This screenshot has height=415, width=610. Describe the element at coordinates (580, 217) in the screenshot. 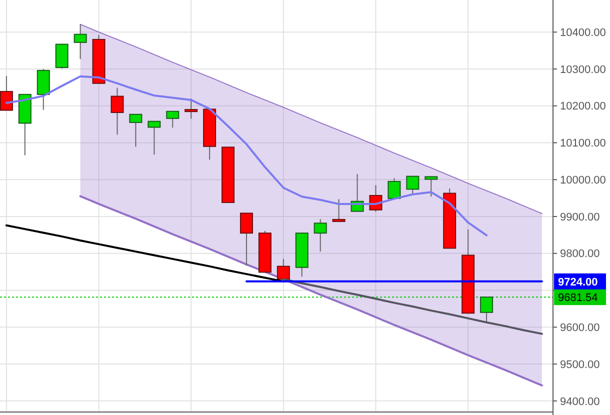

I see `y-tick-label: 9900.00` at that location.